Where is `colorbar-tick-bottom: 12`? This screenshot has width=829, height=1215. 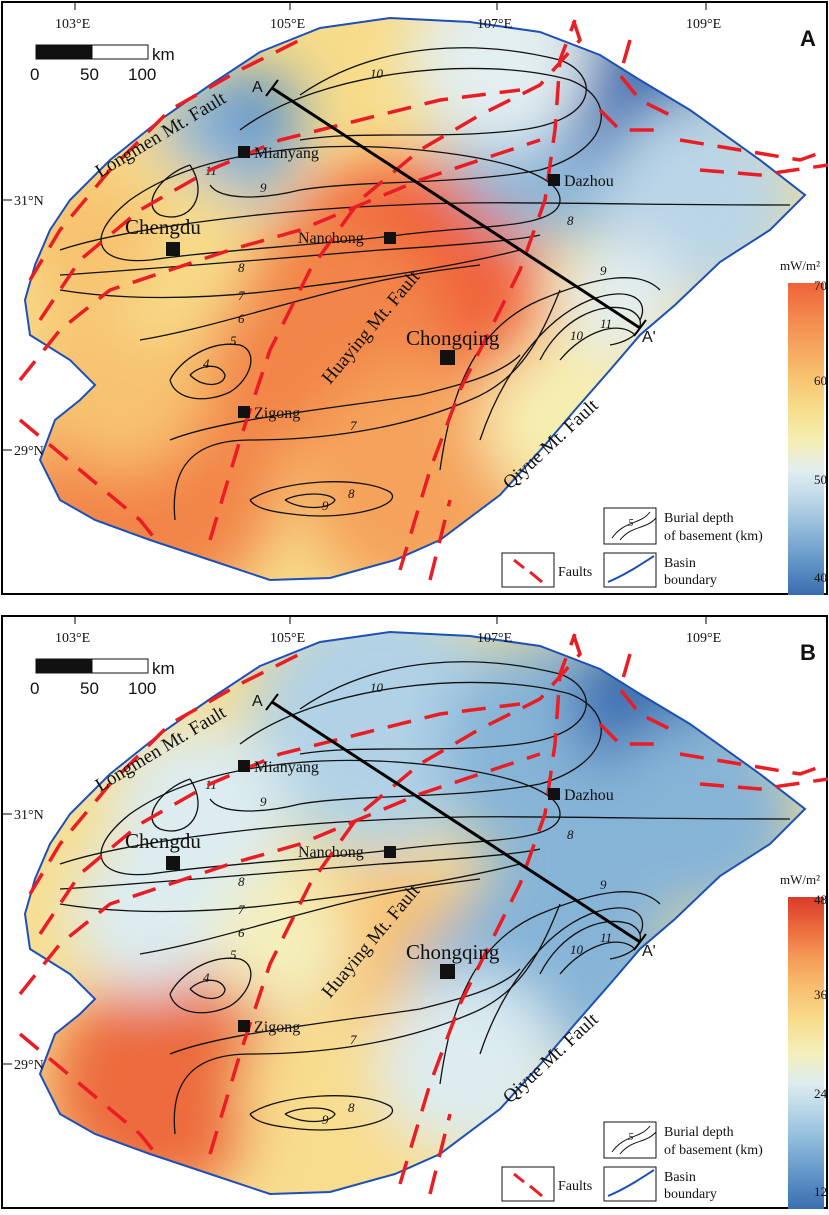 colorbar-tick-bottom: 12 is located at coordinates (820, 1191).